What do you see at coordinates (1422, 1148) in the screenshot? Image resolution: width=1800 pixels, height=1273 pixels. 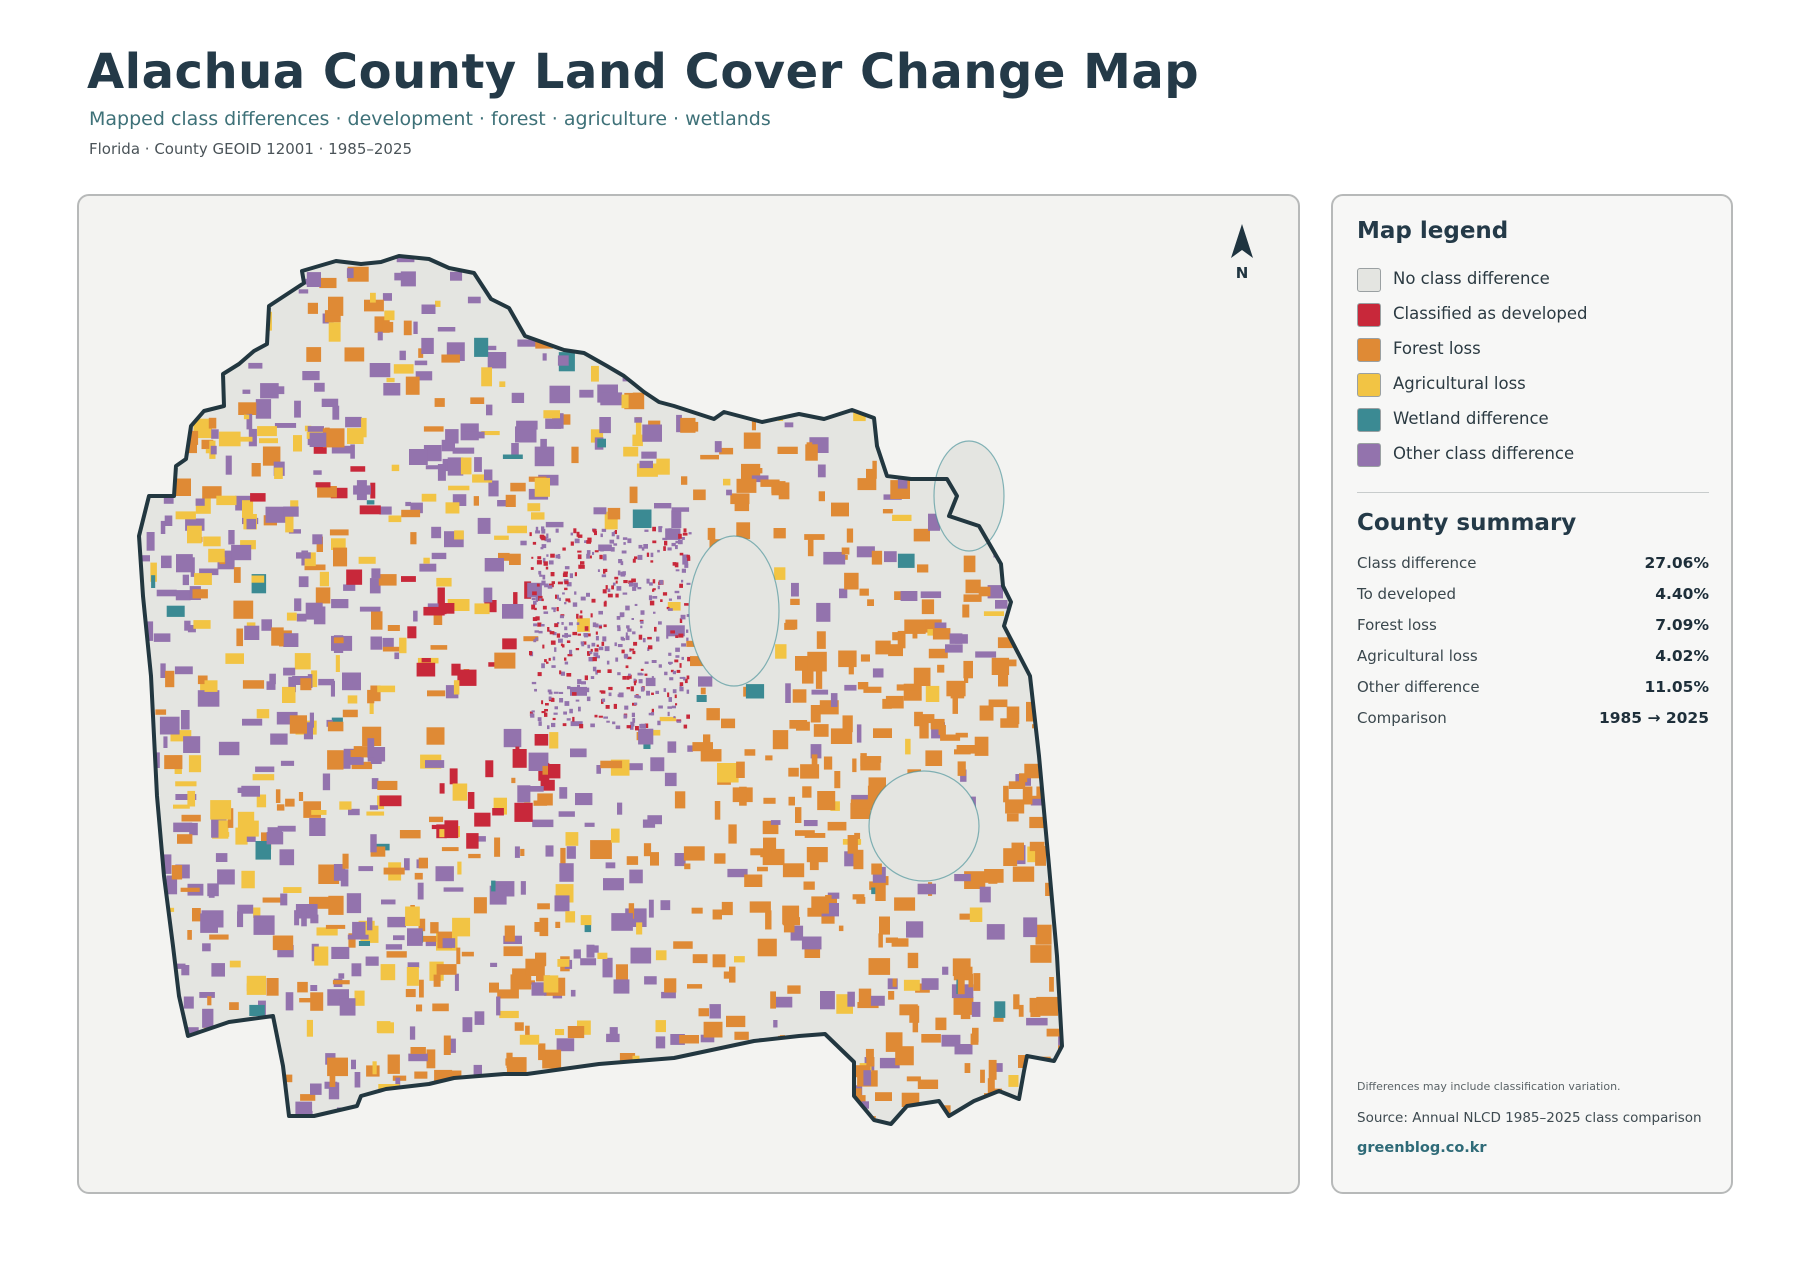 I see `site-link: greenblog.co.kr` at bounding box center [1422, 1148].